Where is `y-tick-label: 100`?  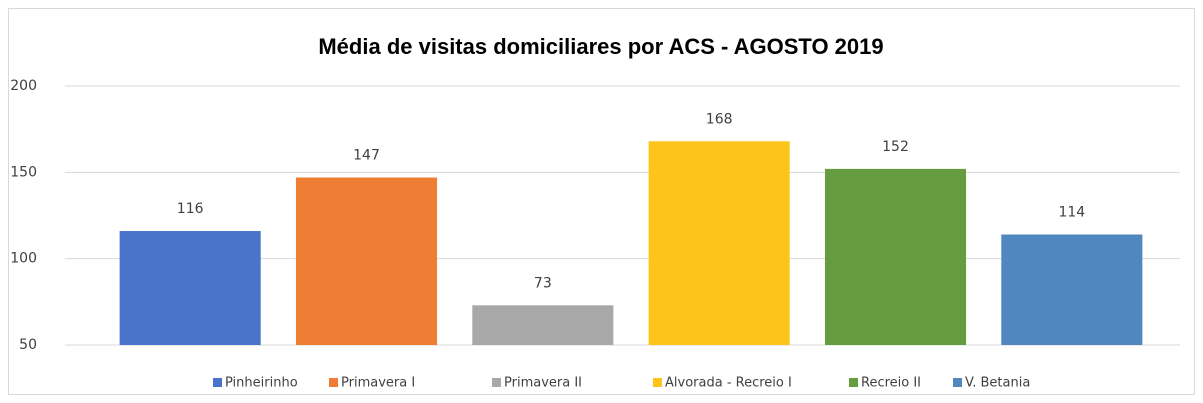 y-tick-label: 100 is located at coordinates (23, 259).